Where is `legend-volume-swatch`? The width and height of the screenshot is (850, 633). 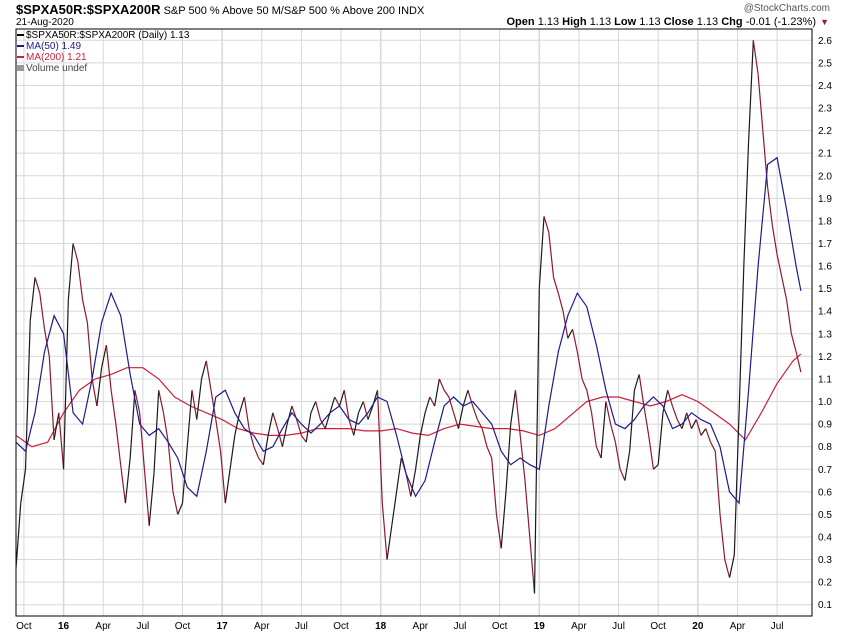
legend-volume-swatch is located at coordinates (20, 68).